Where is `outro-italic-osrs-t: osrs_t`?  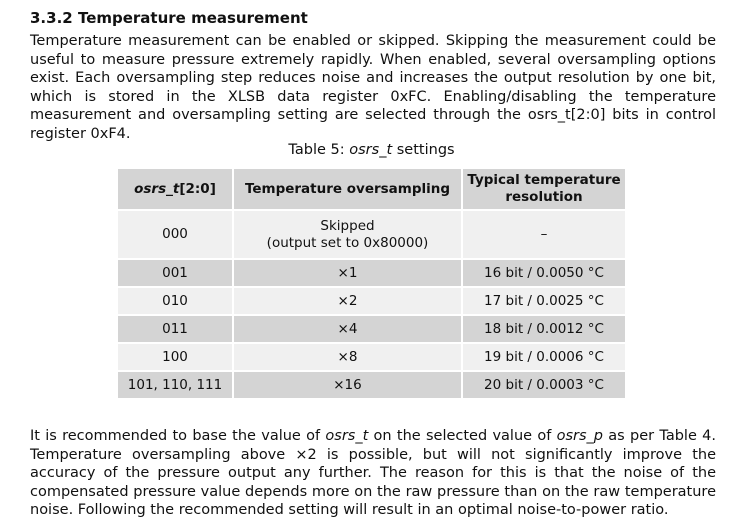
outro-italic-osrs-t: osrs_t is located at coordinates (347, 436).